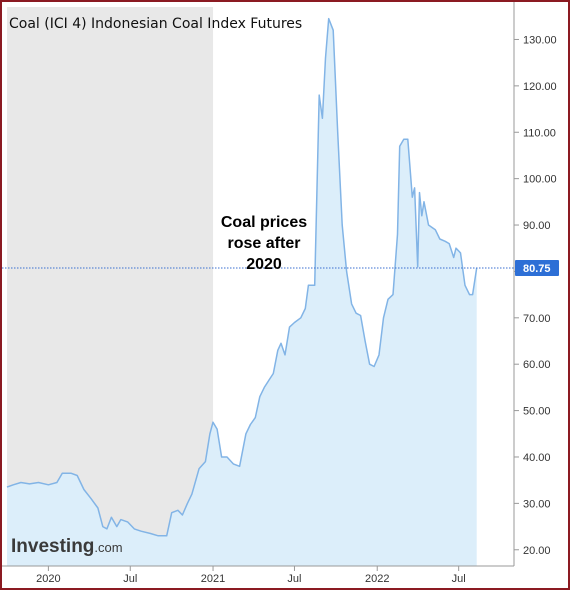 This screenshot has height=590, width=570. I want to click on investing-logo: Investing.com, so click(67, 546).